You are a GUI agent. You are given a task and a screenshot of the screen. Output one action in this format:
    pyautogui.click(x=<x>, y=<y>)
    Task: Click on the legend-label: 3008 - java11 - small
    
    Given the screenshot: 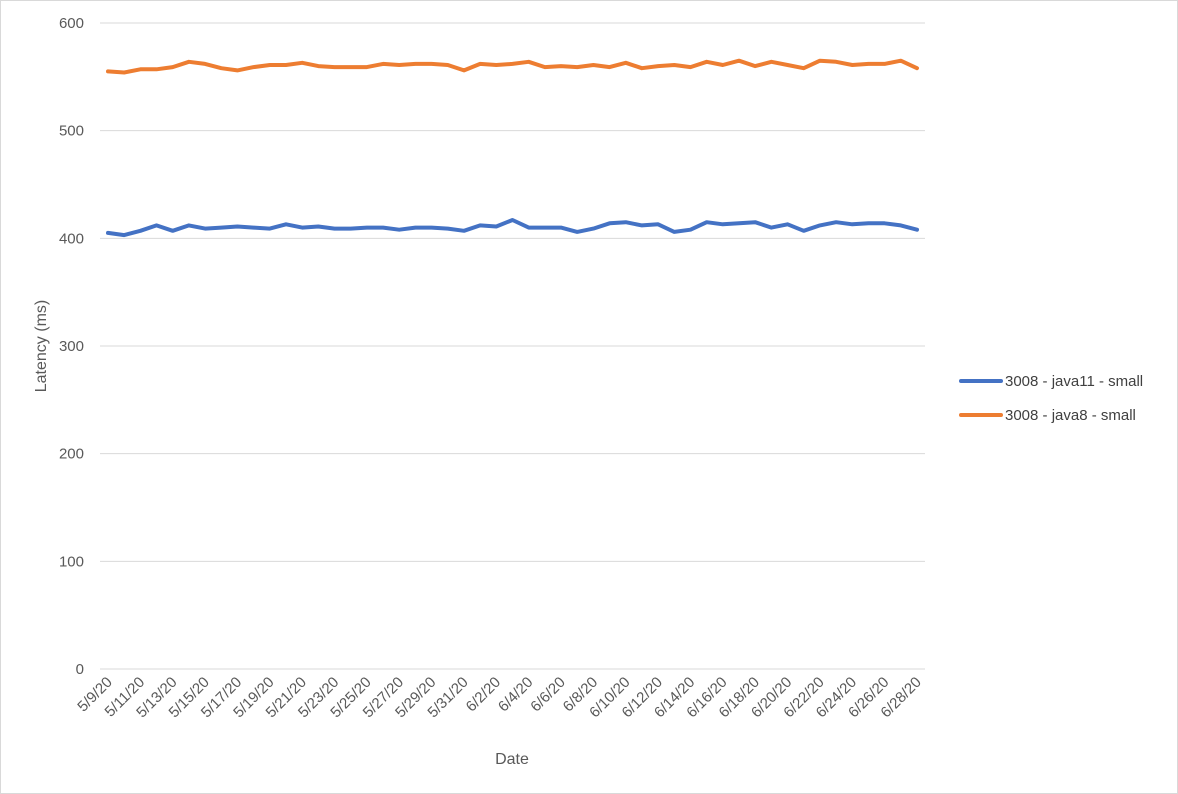 What is the action you would take?
    pyautogui.click(x=1074, y=381)
    